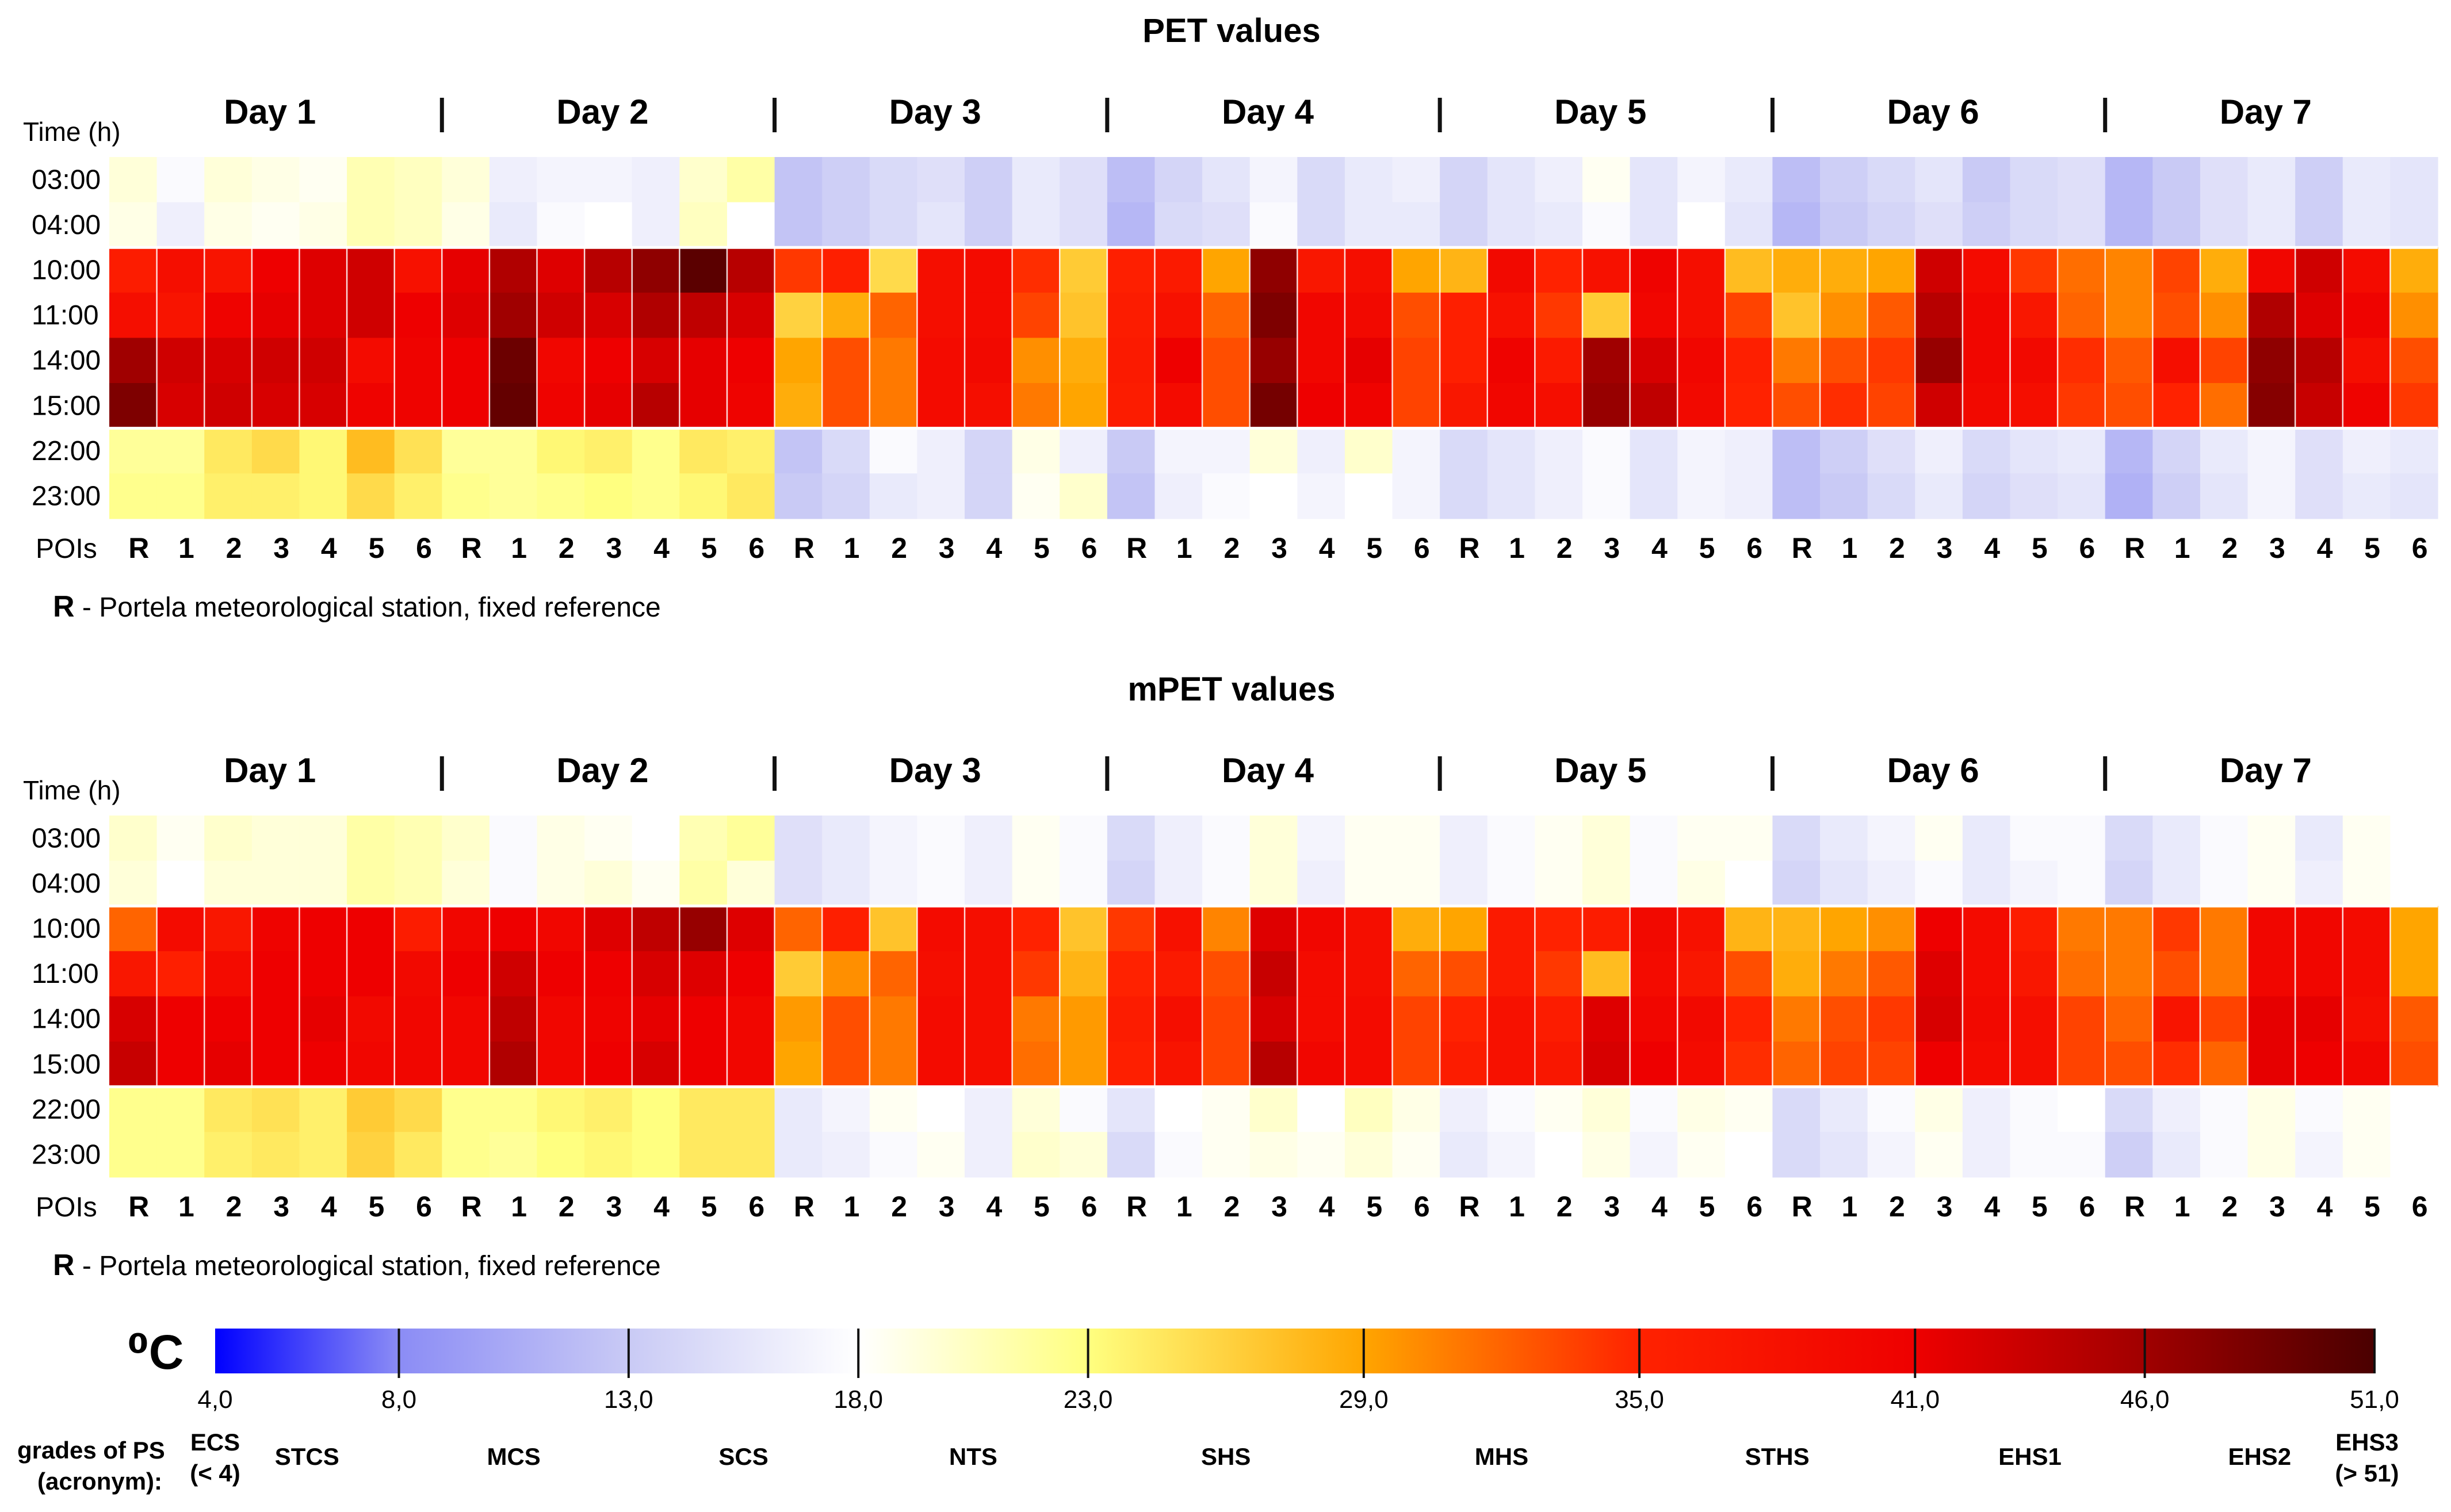 The image size is (2451, 1512). Describe the element at coordinates (66, 1207) in the screenshot. I see `poi-axis-label: POIs` at that location.